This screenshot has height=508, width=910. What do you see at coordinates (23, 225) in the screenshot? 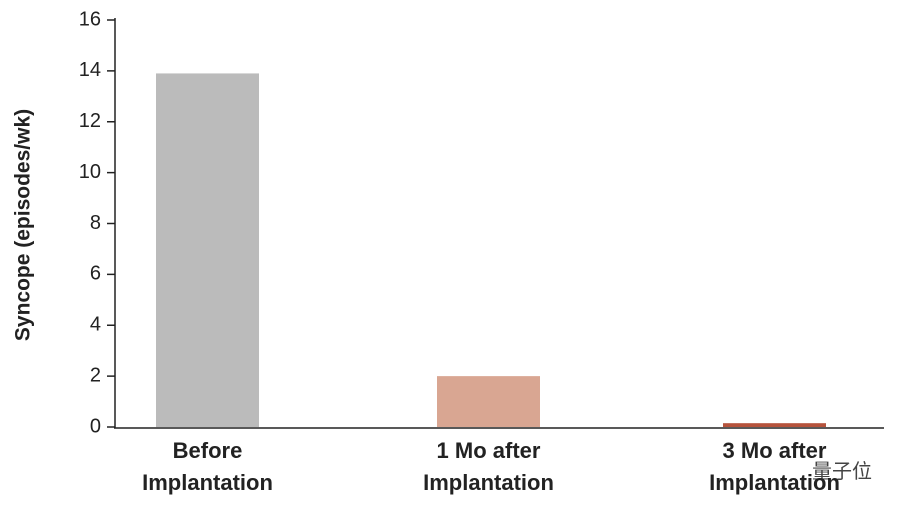
I see `y-axis-label: Syncope (episodes/wk)` at bounding box center [23, 225].